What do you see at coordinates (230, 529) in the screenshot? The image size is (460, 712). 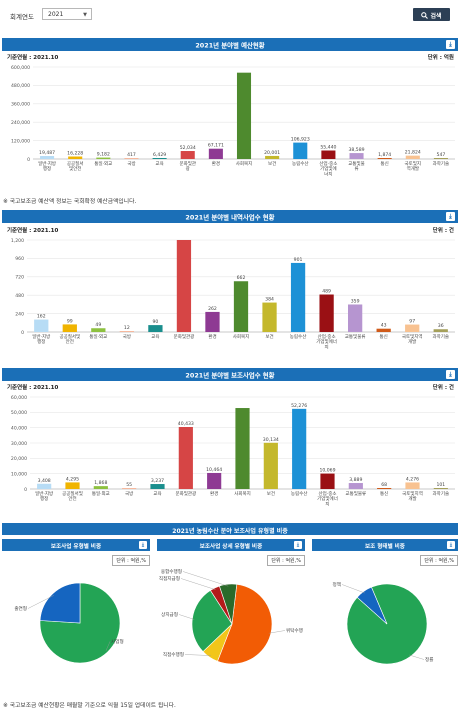 I see `pie-section-title: 2021년 농림수산 분야 보조사업 유형별 비중` at bounding box center [230, 529].